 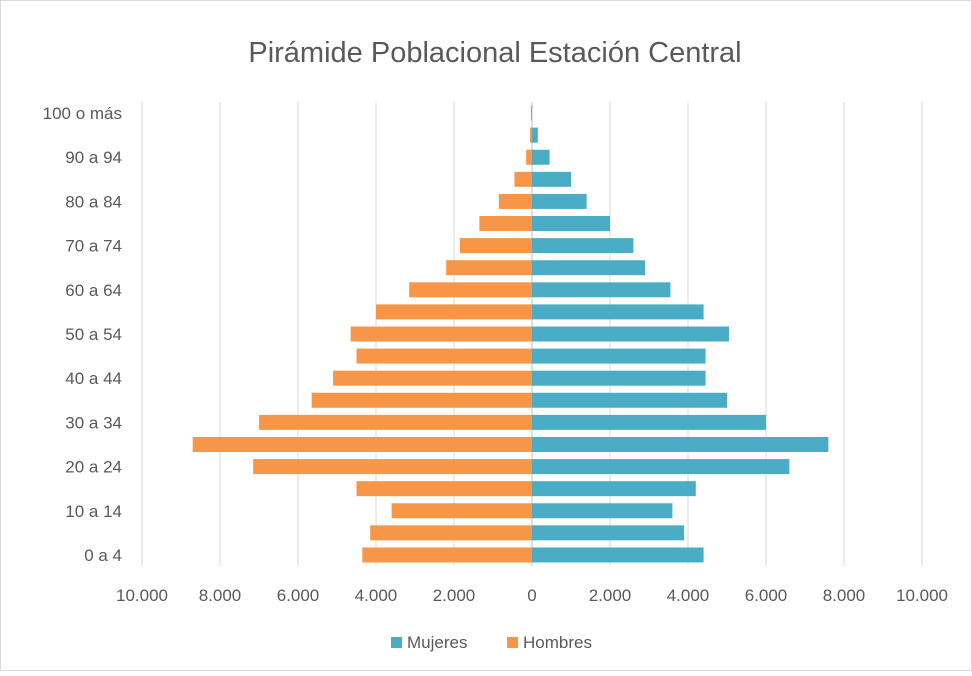 What do you see at coordinates (93, 378) in the screenshot?
I see `y-tick-label: 40 a 44` at bounding box center [93, 378].